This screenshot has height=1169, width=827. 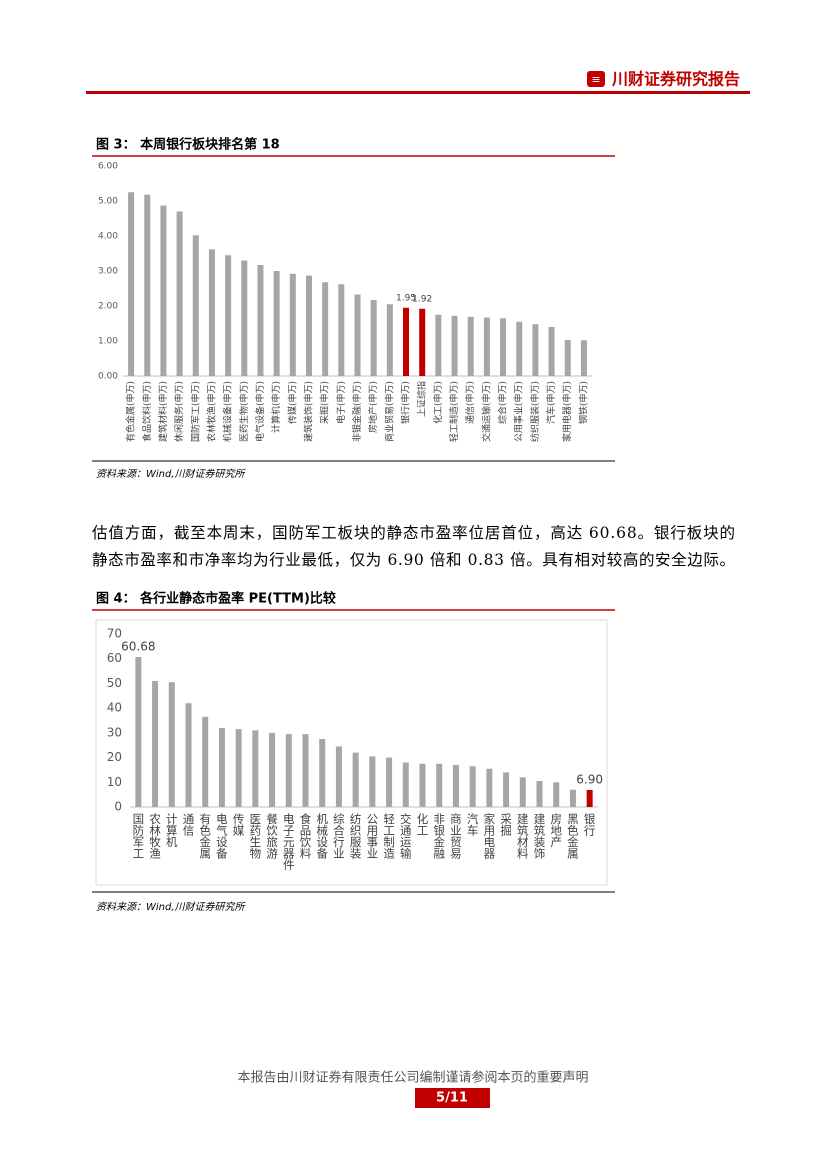 What do you see at coordinates (306, 836) in the screenshot?
I see `x-tick-label: 食品饮料` at bounding box center [306, 836].